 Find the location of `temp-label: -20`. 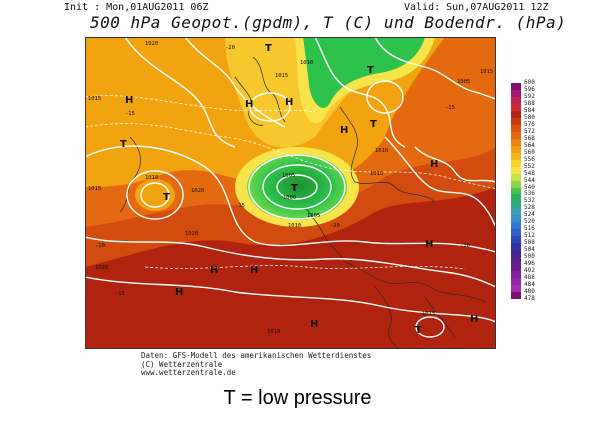

temp-label: -20 is located at coordinates (335, 226).